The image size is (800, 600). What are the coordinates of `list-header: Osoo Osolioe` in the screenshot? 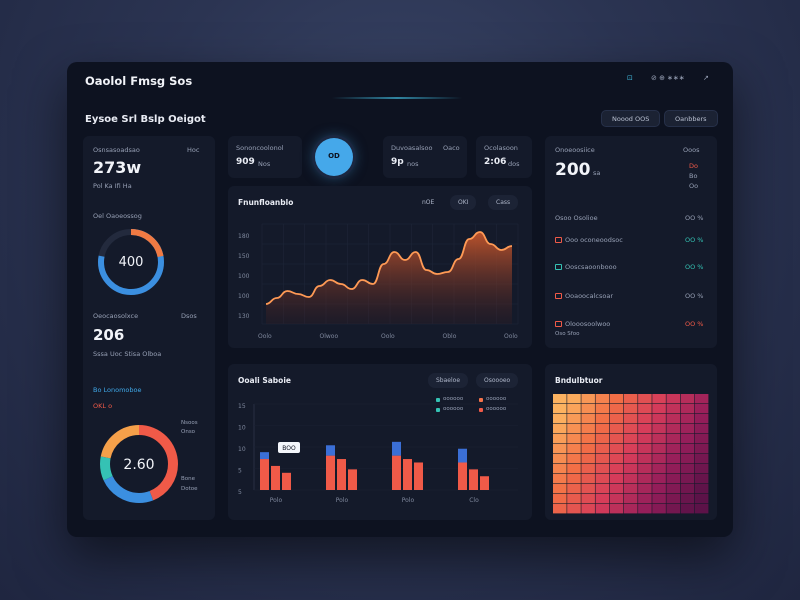 It's located at (576, 218).